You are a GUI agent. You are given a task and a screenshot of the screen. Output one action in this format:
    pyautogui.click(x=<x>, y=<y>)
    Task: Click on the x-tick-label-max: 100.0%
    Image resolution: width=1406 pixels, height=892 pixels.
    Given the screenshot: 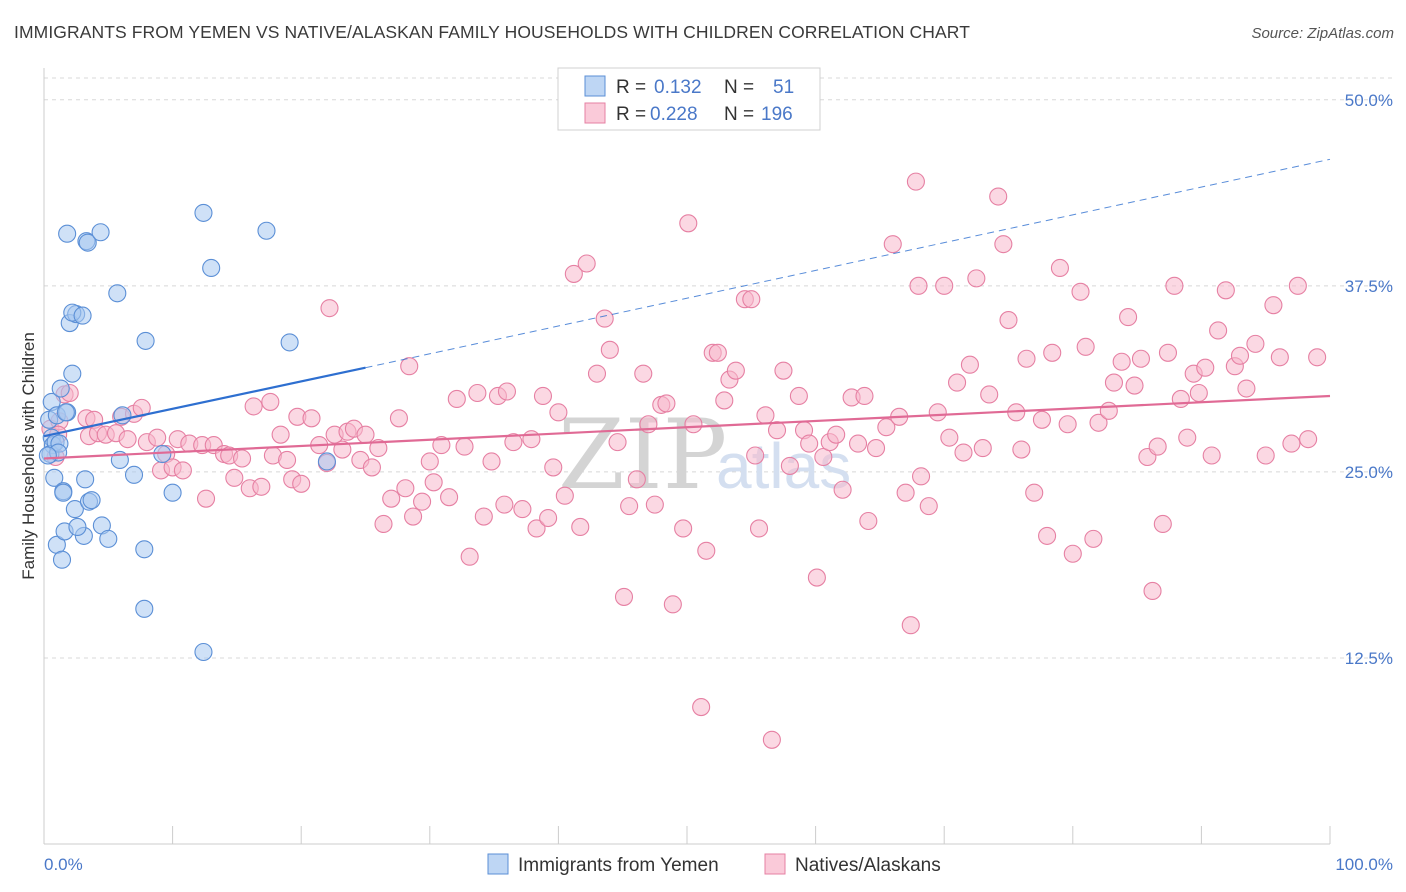 What is the action you would take?
    pyautogui.click(x=1364, y=864)
    